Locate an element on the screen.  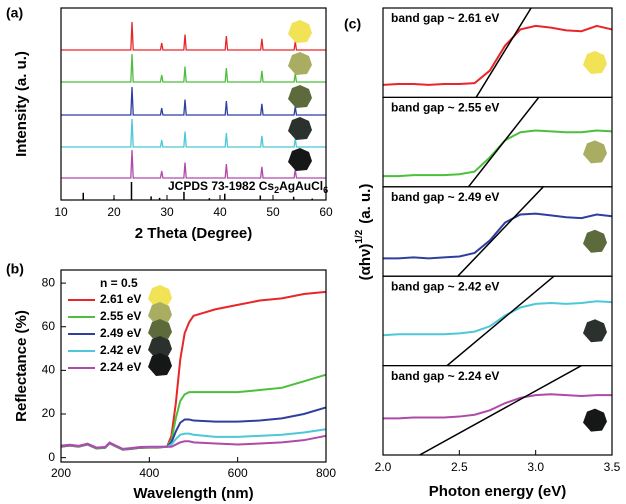
x-tick-label: 800 is located at coordinates (326, 473).